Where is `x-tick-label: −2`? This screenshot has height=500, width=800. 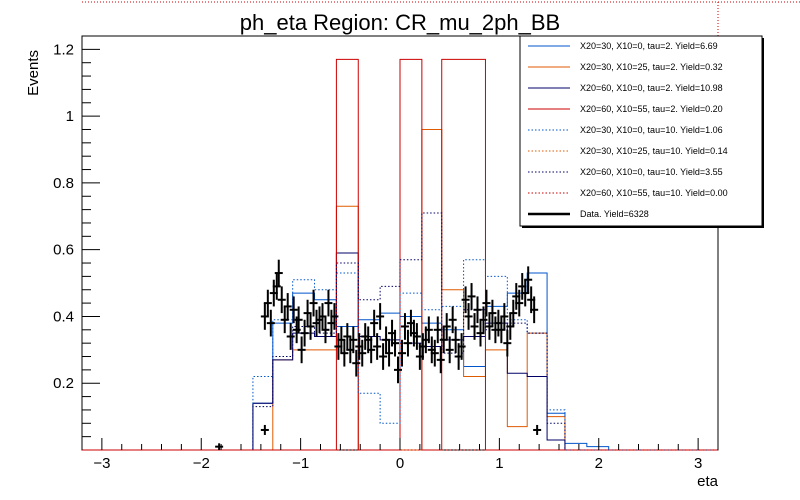
x-tick-label: −2 is located at coordinates (201, 463).